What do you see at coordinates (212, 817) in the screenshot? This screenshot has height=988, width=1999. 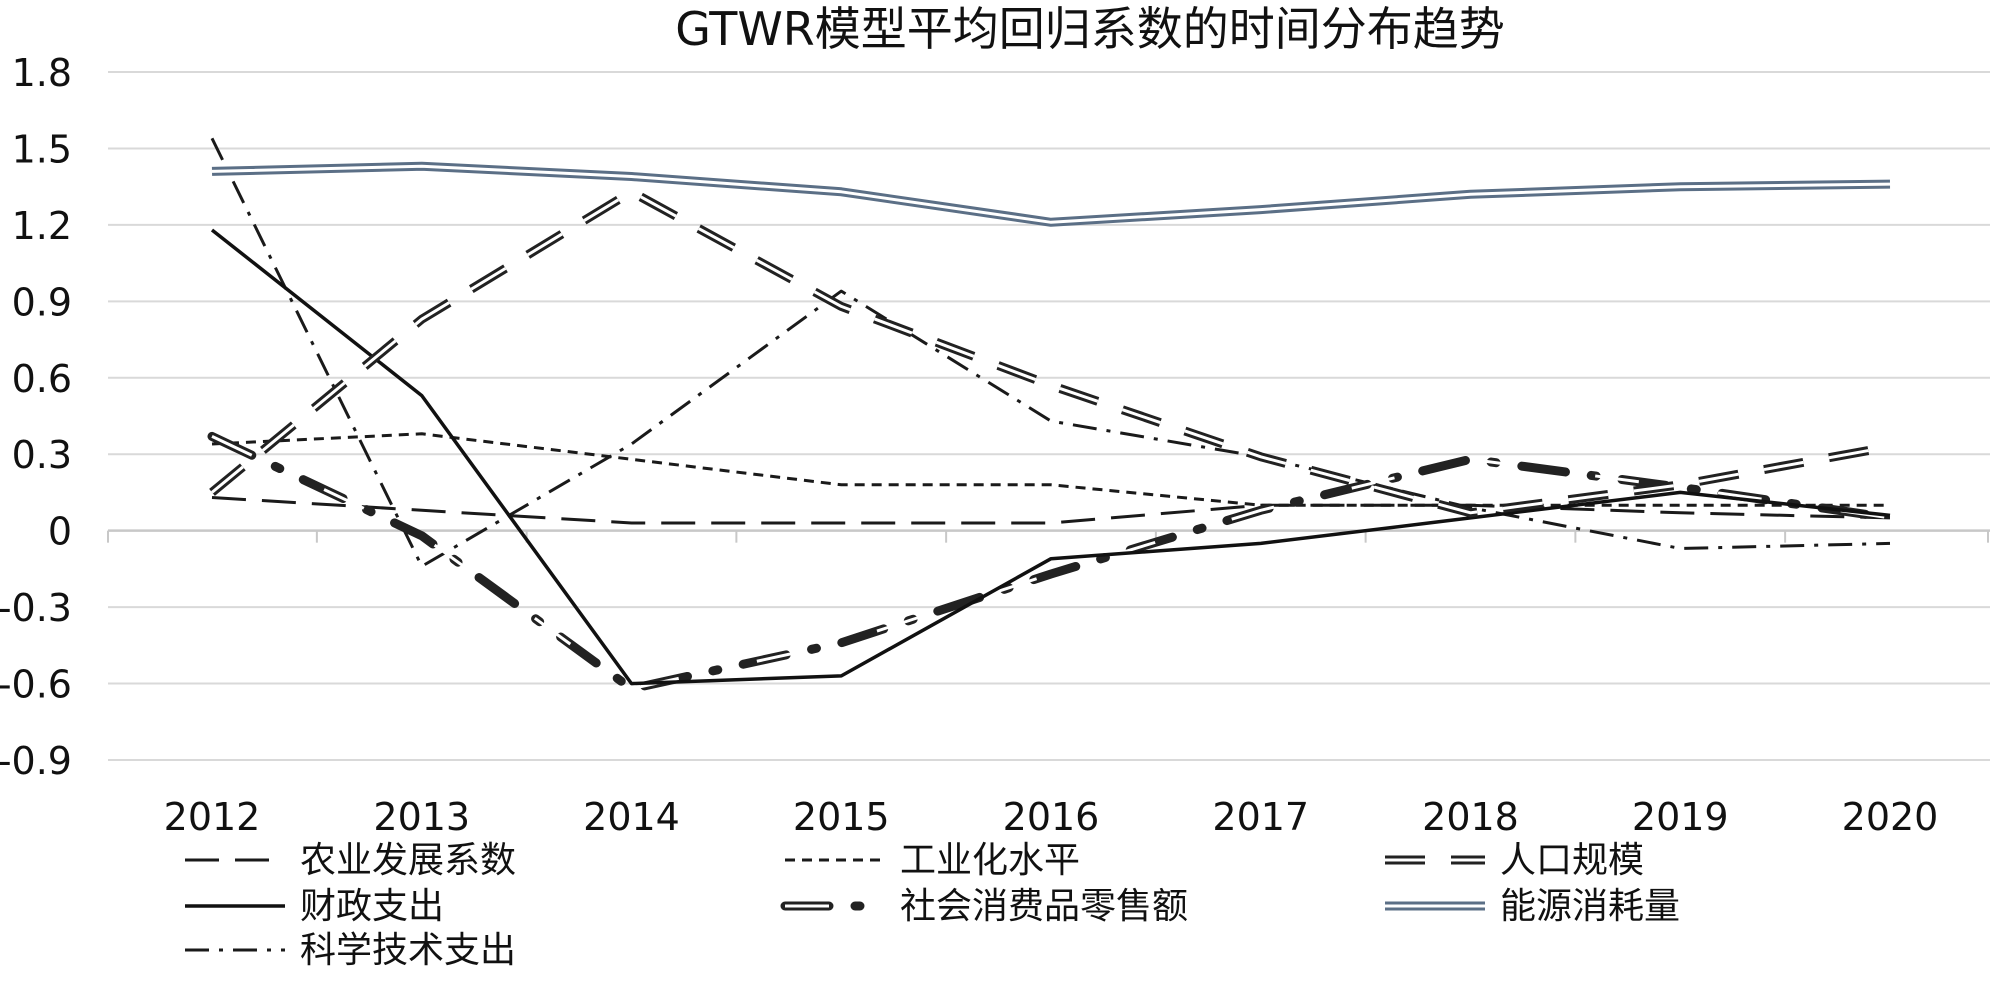 I see `x-tick-label: 2012` at bounding box center [212, 817].